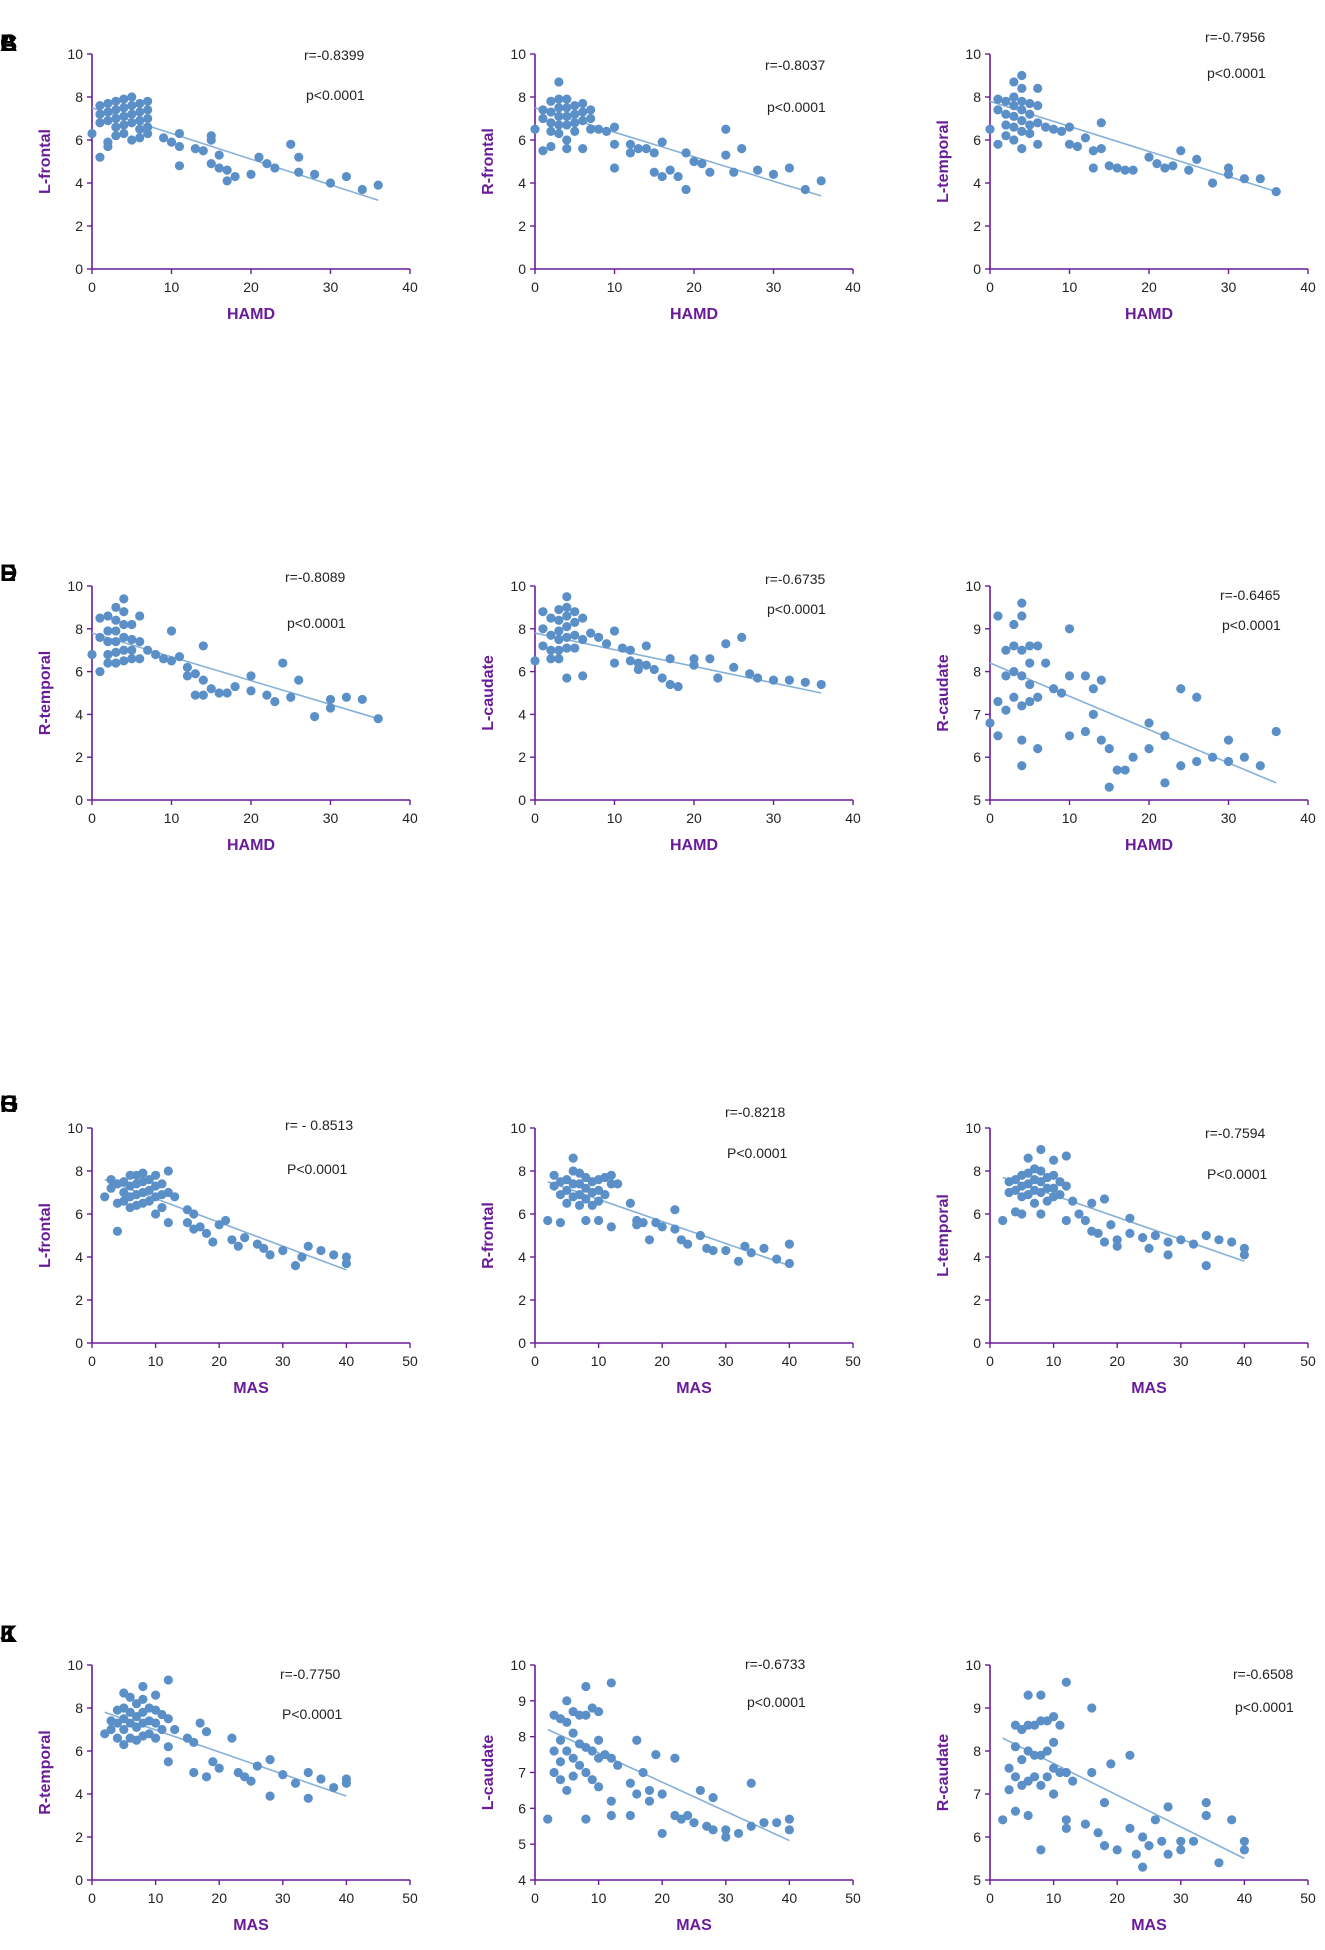 This screenshot has height=1950, width=1325. I want to click on y-tick-label: 6, so click(79, 1751).